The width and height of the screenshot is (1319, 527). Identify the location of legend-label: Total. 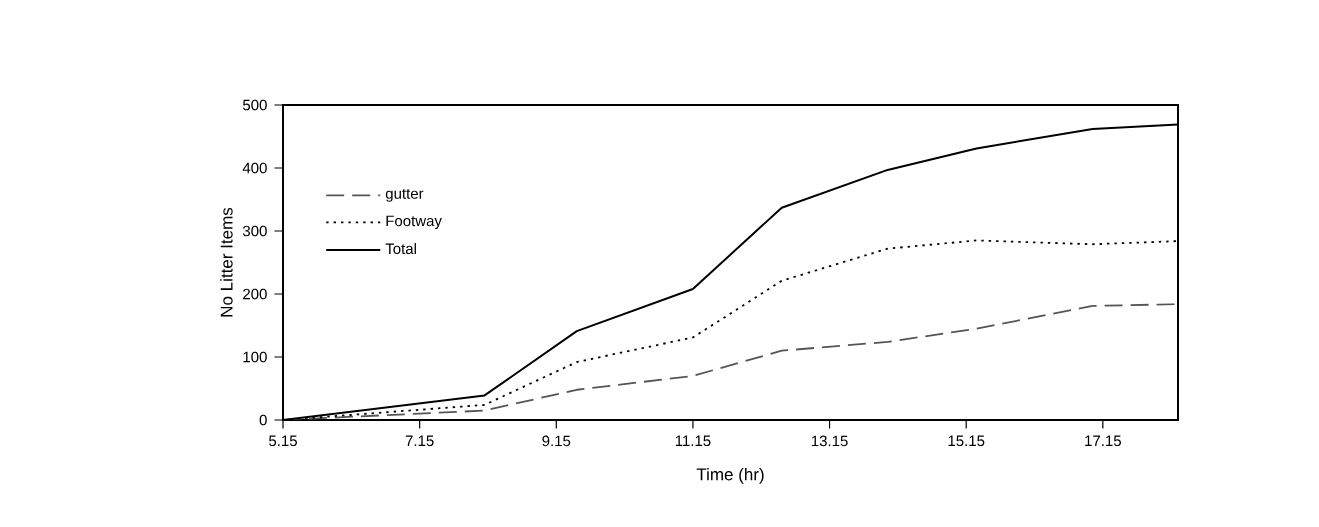
(400, 249).